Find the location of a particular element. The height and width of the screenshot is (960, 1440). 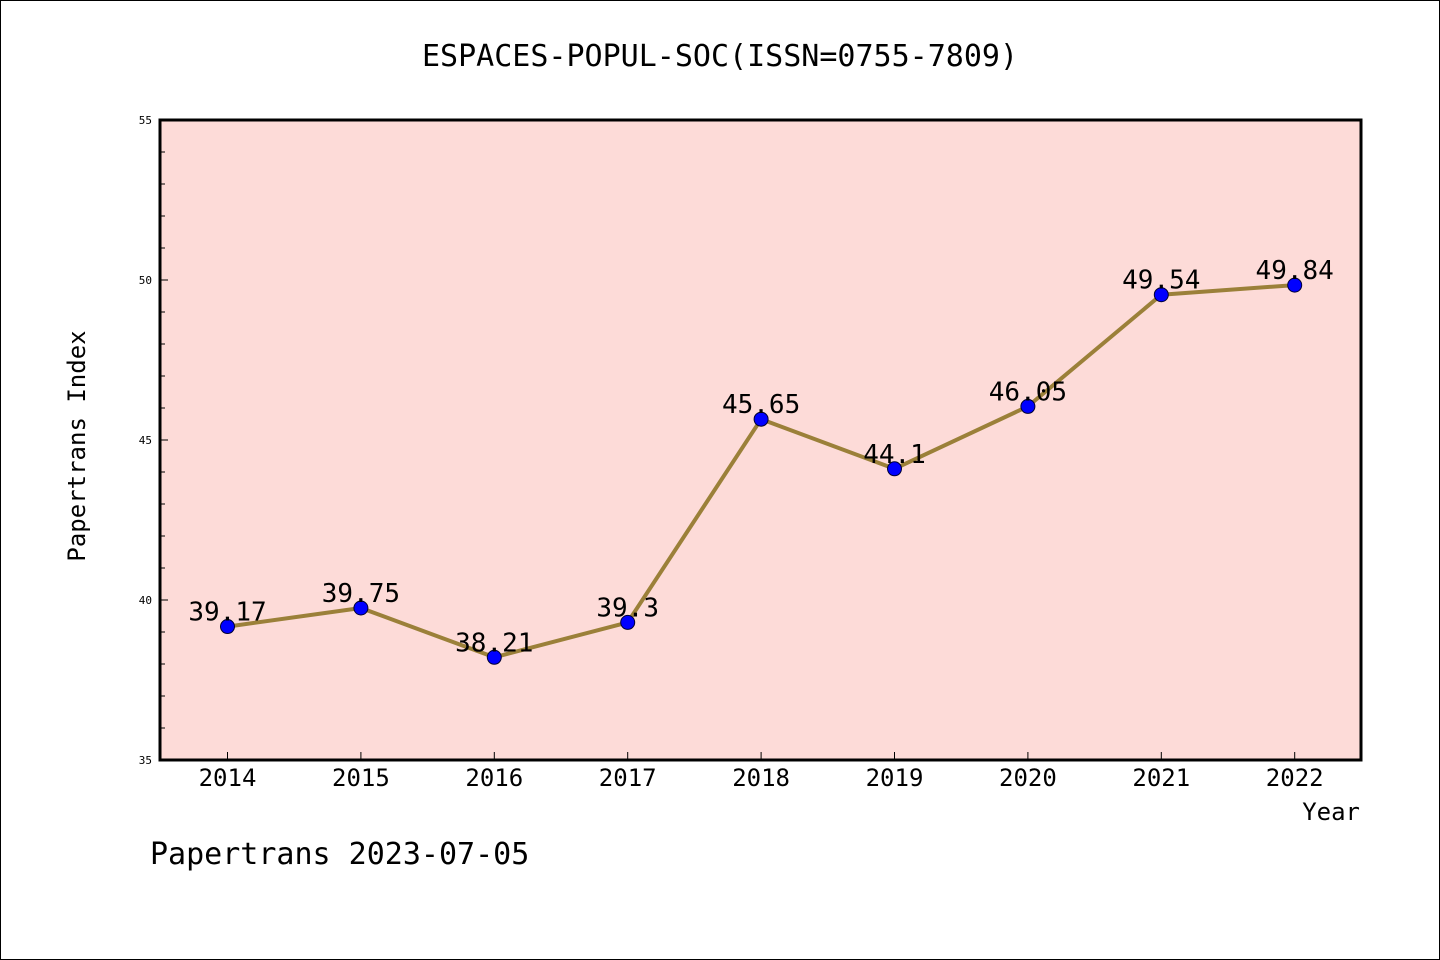

x-tick-label: 2019 is located at coordinates (895, 778).